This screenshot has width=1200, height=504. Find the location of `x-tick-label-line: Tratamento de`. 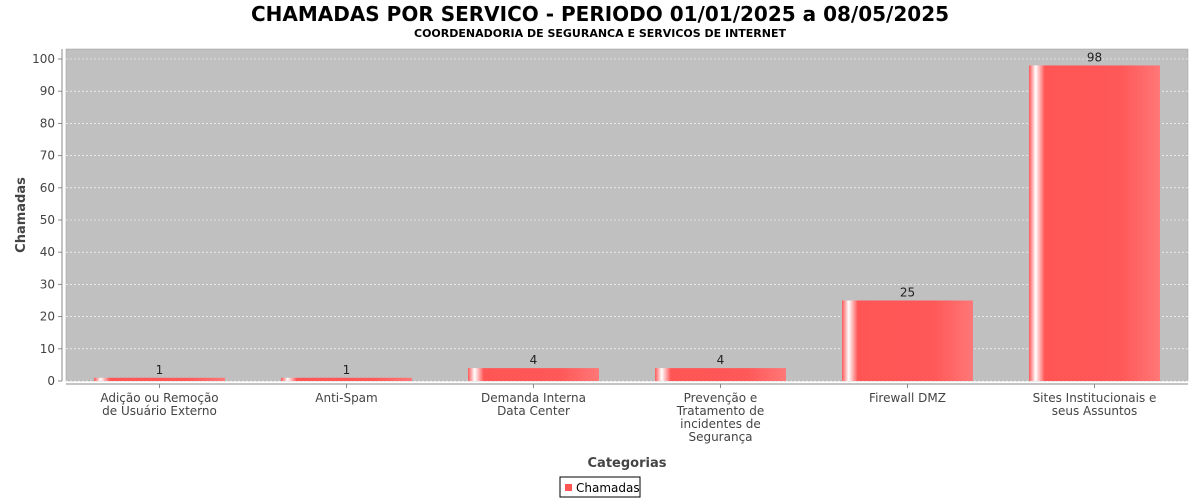

x-tick-label-line: Tratamento de is located at coordinates (720, 411).